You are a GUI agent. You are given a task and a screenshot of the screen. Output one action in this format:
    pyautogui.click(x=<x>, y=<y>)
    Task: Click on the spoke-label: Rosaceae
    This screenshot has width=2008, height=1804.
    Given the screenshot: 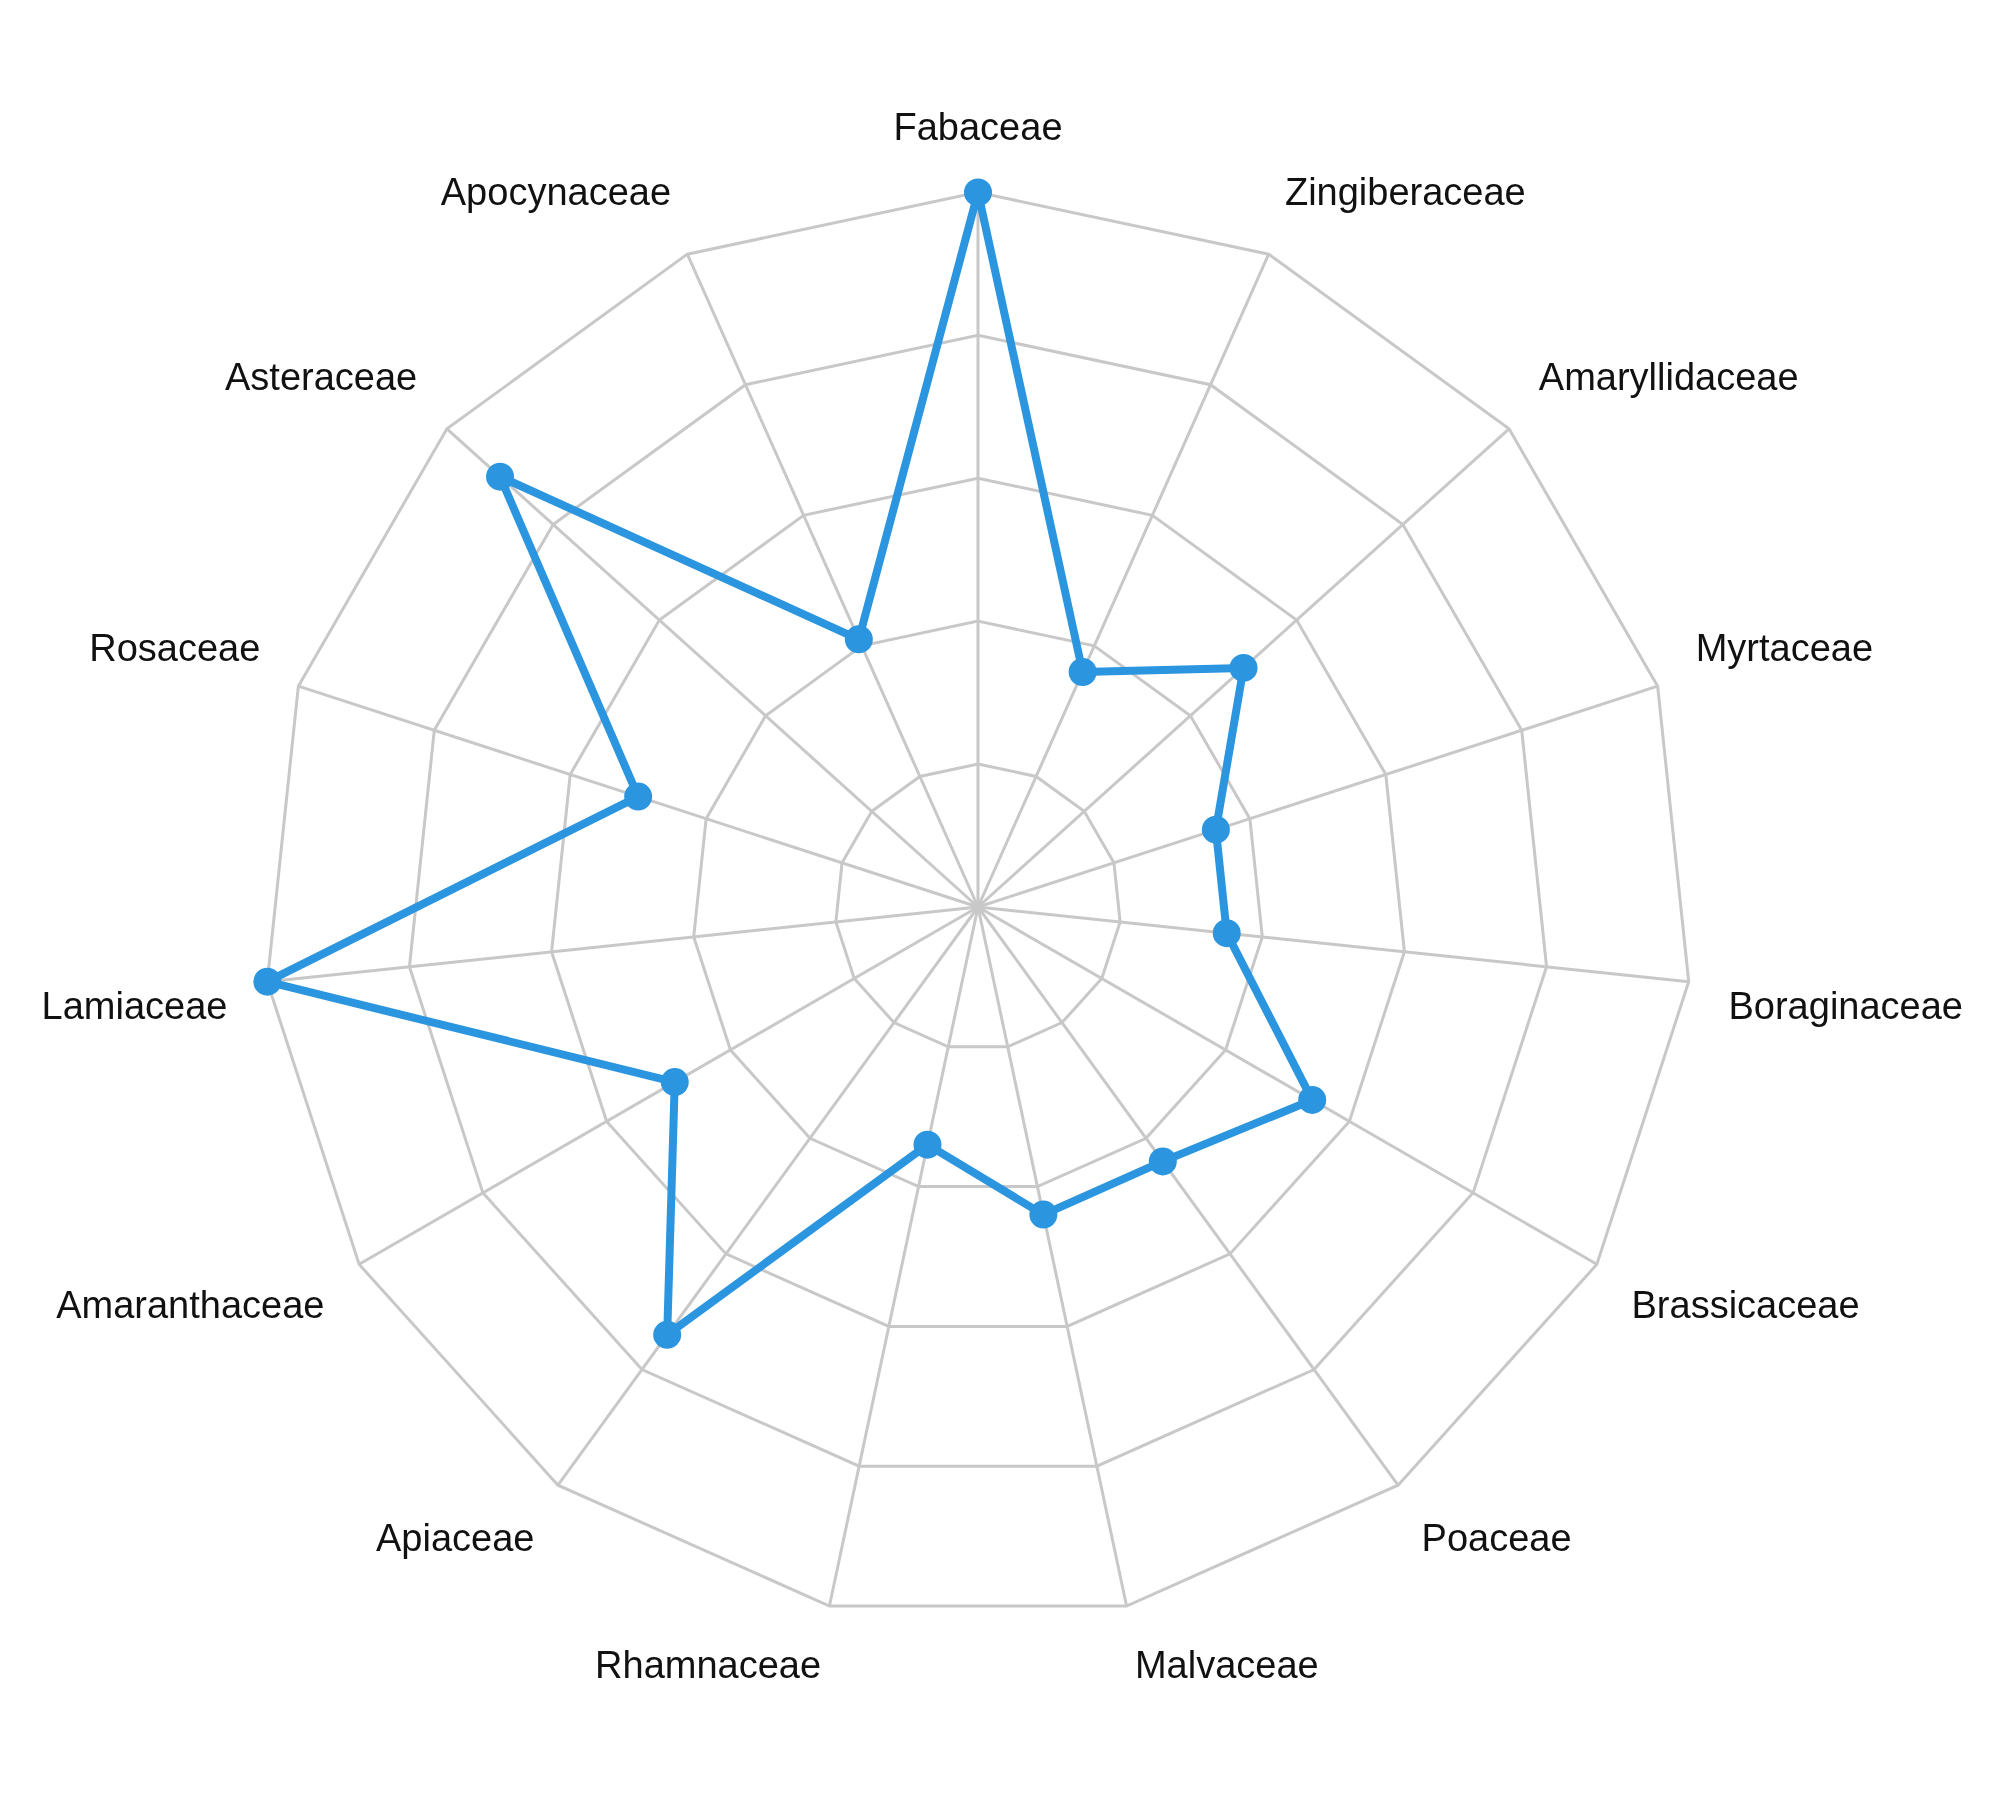 What is the action you would take?
    pyautogui.click(x=175, y=648)
    